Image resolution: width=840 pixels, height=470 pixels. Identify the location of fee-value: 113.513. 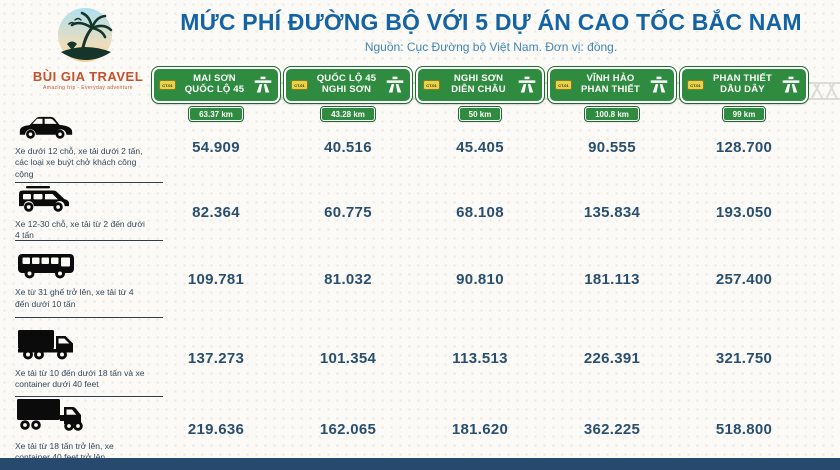
(480, 358).